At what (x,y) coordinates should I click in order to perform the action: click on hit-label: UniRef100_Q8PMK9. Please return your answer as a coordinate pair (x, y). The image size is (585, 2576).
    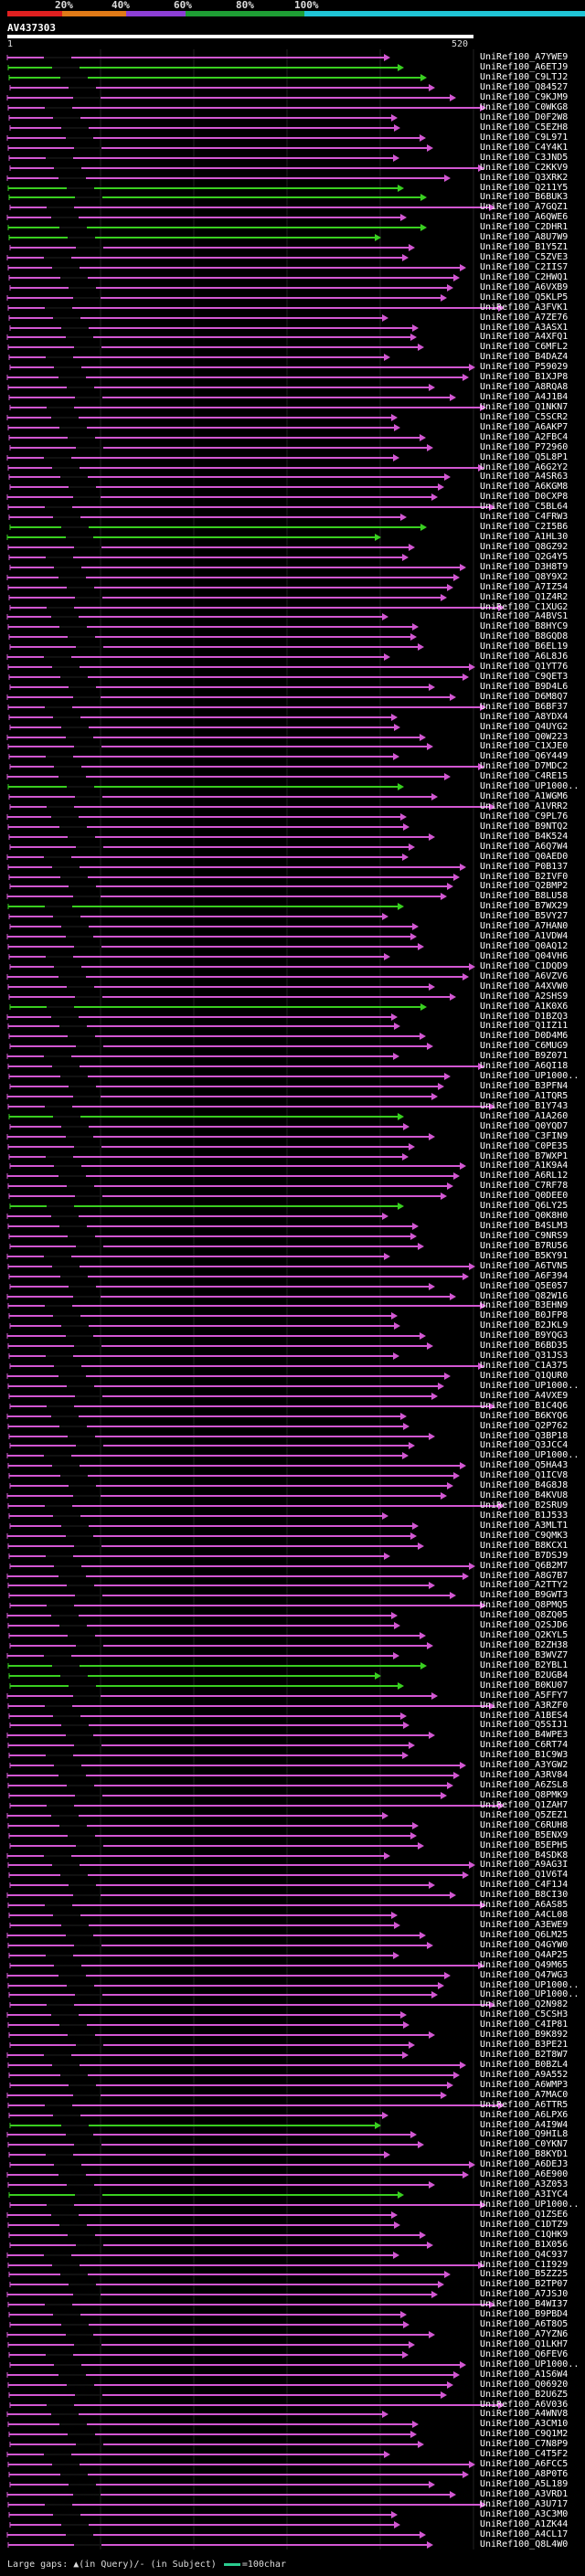
    Looking at the image, I should click on (524, 1795).